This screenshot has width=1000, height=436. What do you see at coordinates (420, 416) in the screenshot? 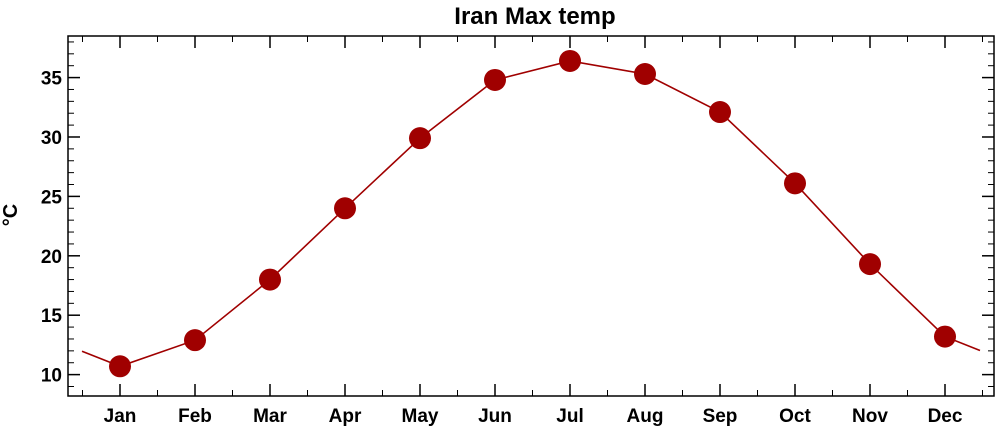
I see `x-tick-label: May` at bounding box center [420, 416].